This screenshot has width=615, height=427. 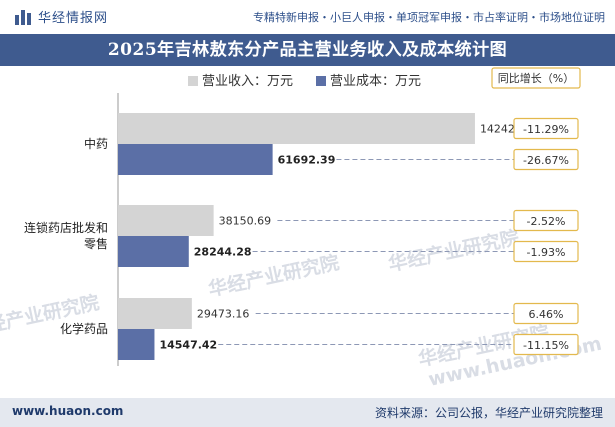 I want to click on bar-chart-logo-icon, so click(x=23, y=17).